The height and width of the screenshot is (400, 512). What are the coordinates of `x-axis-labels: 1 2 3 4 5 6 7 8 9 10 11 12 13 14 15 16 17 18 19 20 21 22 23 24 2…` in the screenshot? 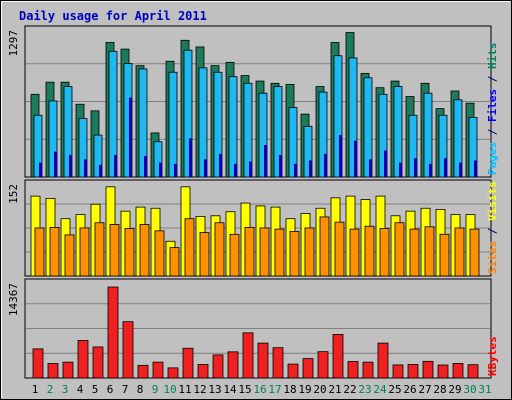 It's located at (262, 389).